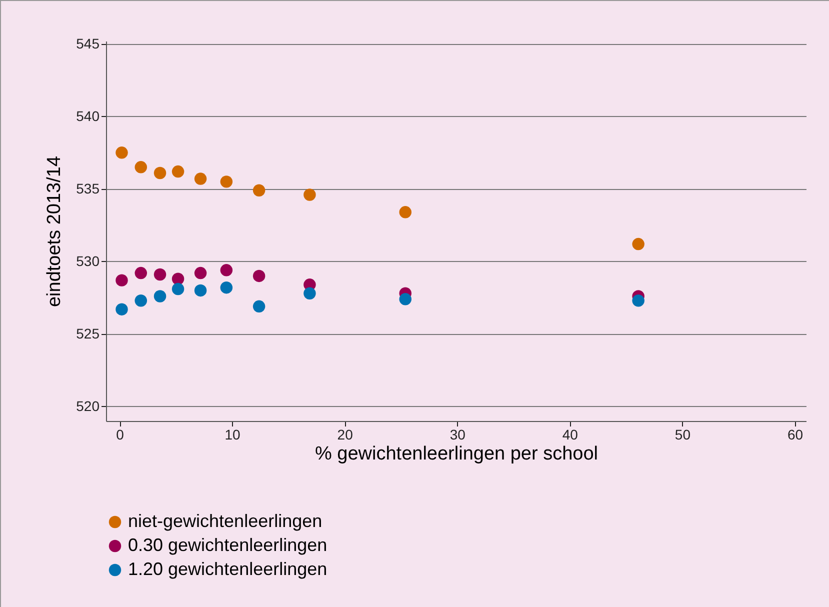  I want to click on x-tick-label: 50, so click(682, 434).